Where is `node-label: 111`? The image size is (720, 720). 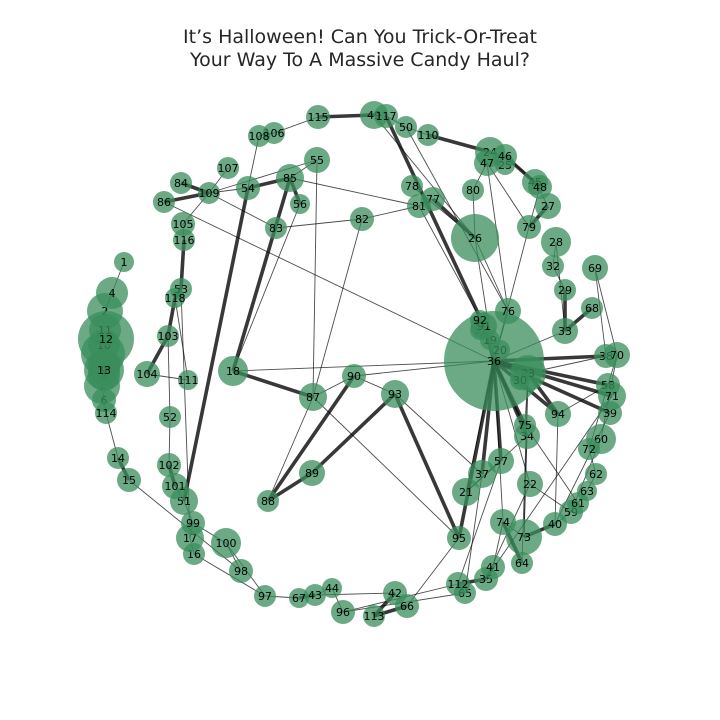
node-label: 111 is located at coordinates (188, 380).